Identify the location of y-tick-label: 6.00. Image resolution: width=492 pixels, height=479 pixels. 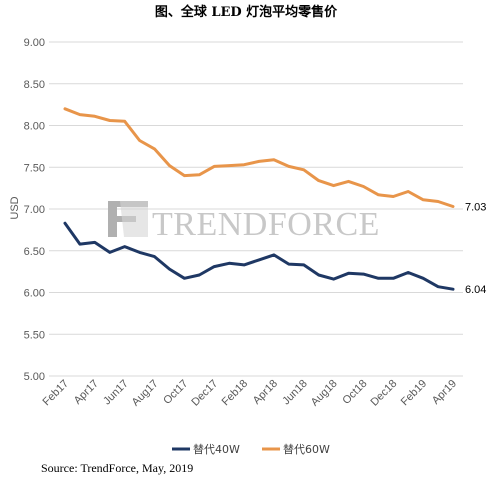
(34, 294).